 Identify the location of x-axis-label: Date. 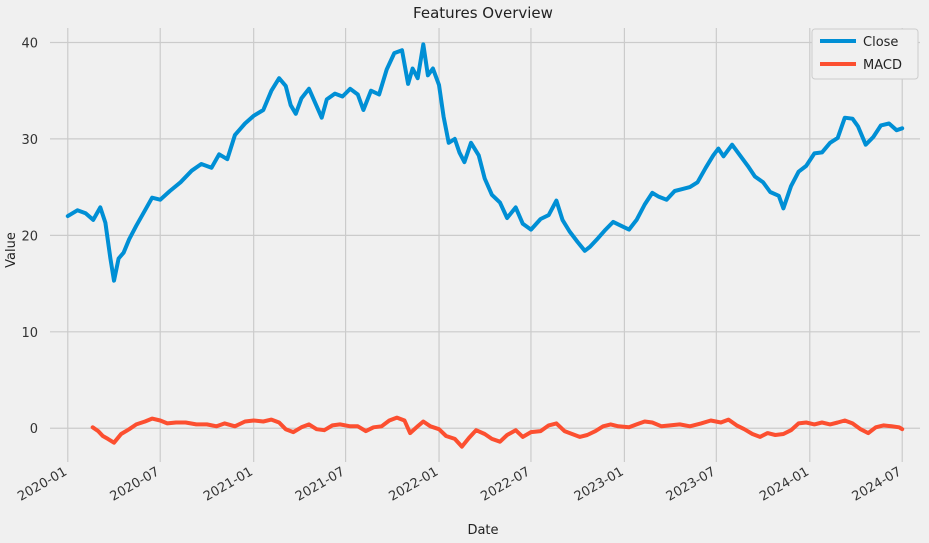
(482, 530).